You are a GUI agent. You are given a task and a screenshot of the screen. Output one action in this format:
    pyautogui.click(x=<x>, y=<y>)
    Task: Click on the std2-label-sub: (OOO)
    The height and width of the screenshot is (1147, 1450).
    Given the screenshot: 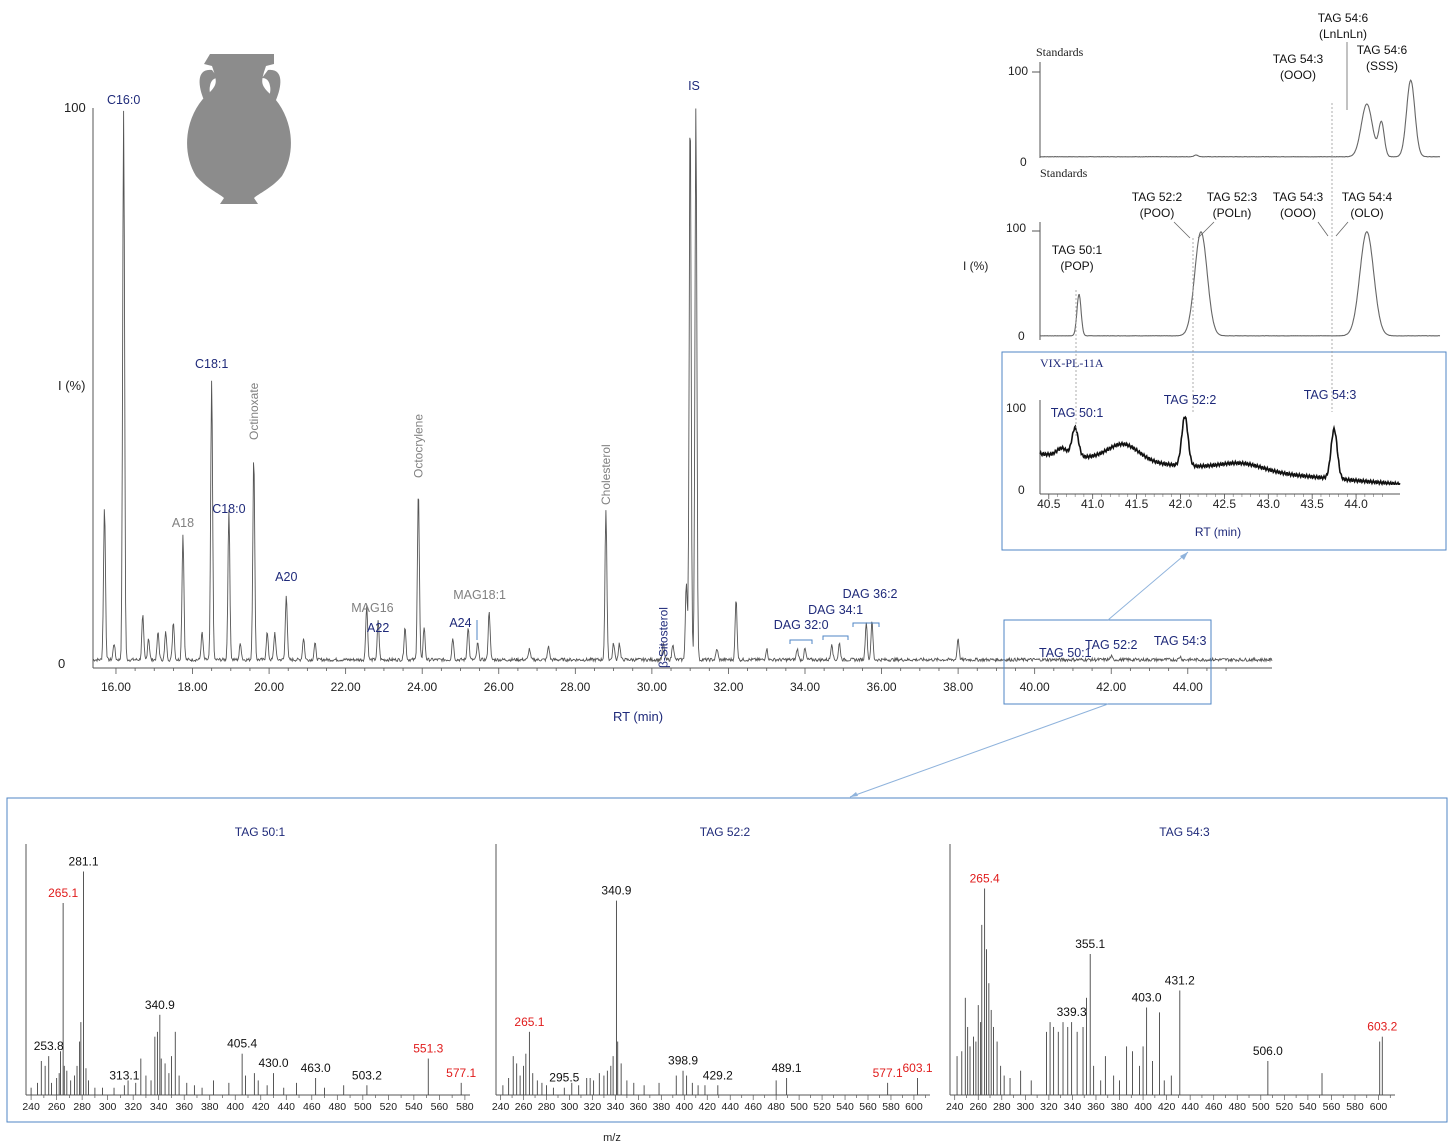 What is the action you would take?
    pyautogui.click(x=1298, y=213)
    